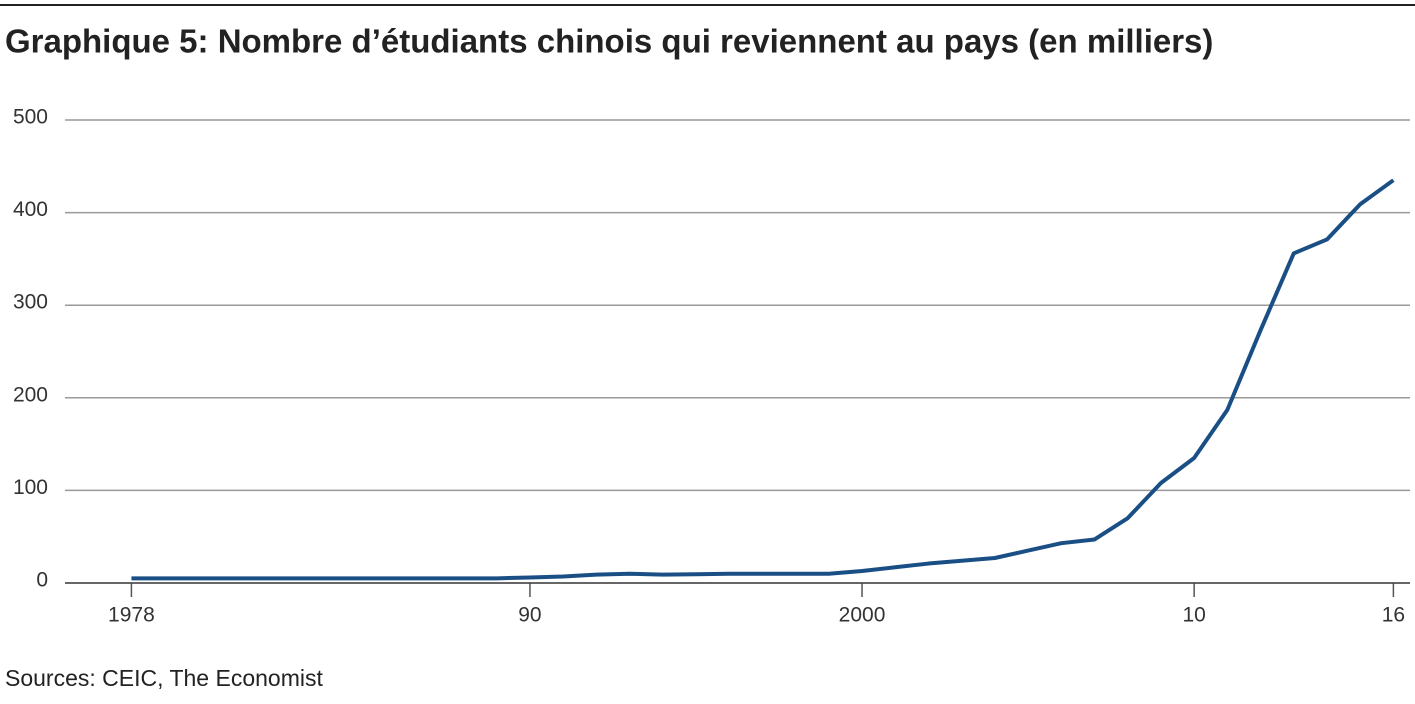 Image resolution: width=1415 pixels, height=704 pixels. I want to click on source: Sources: CEIC, The Economist, so click(164, 678).